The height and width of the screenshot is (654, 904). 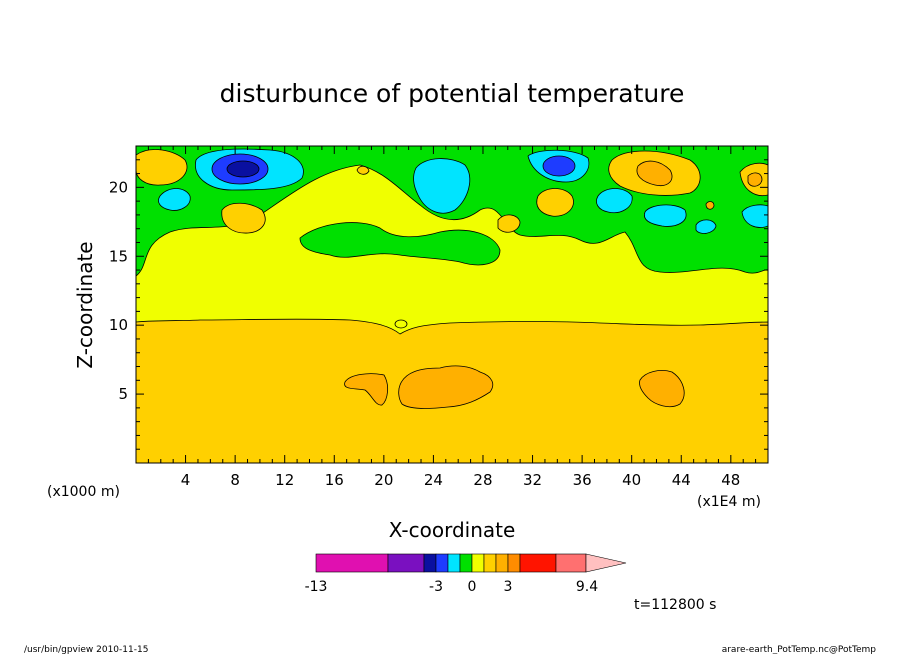 What do you see at coordinates (606, 563) in the screenshot?
I see `colorbar-arrow` at bounding box center [606, 563].